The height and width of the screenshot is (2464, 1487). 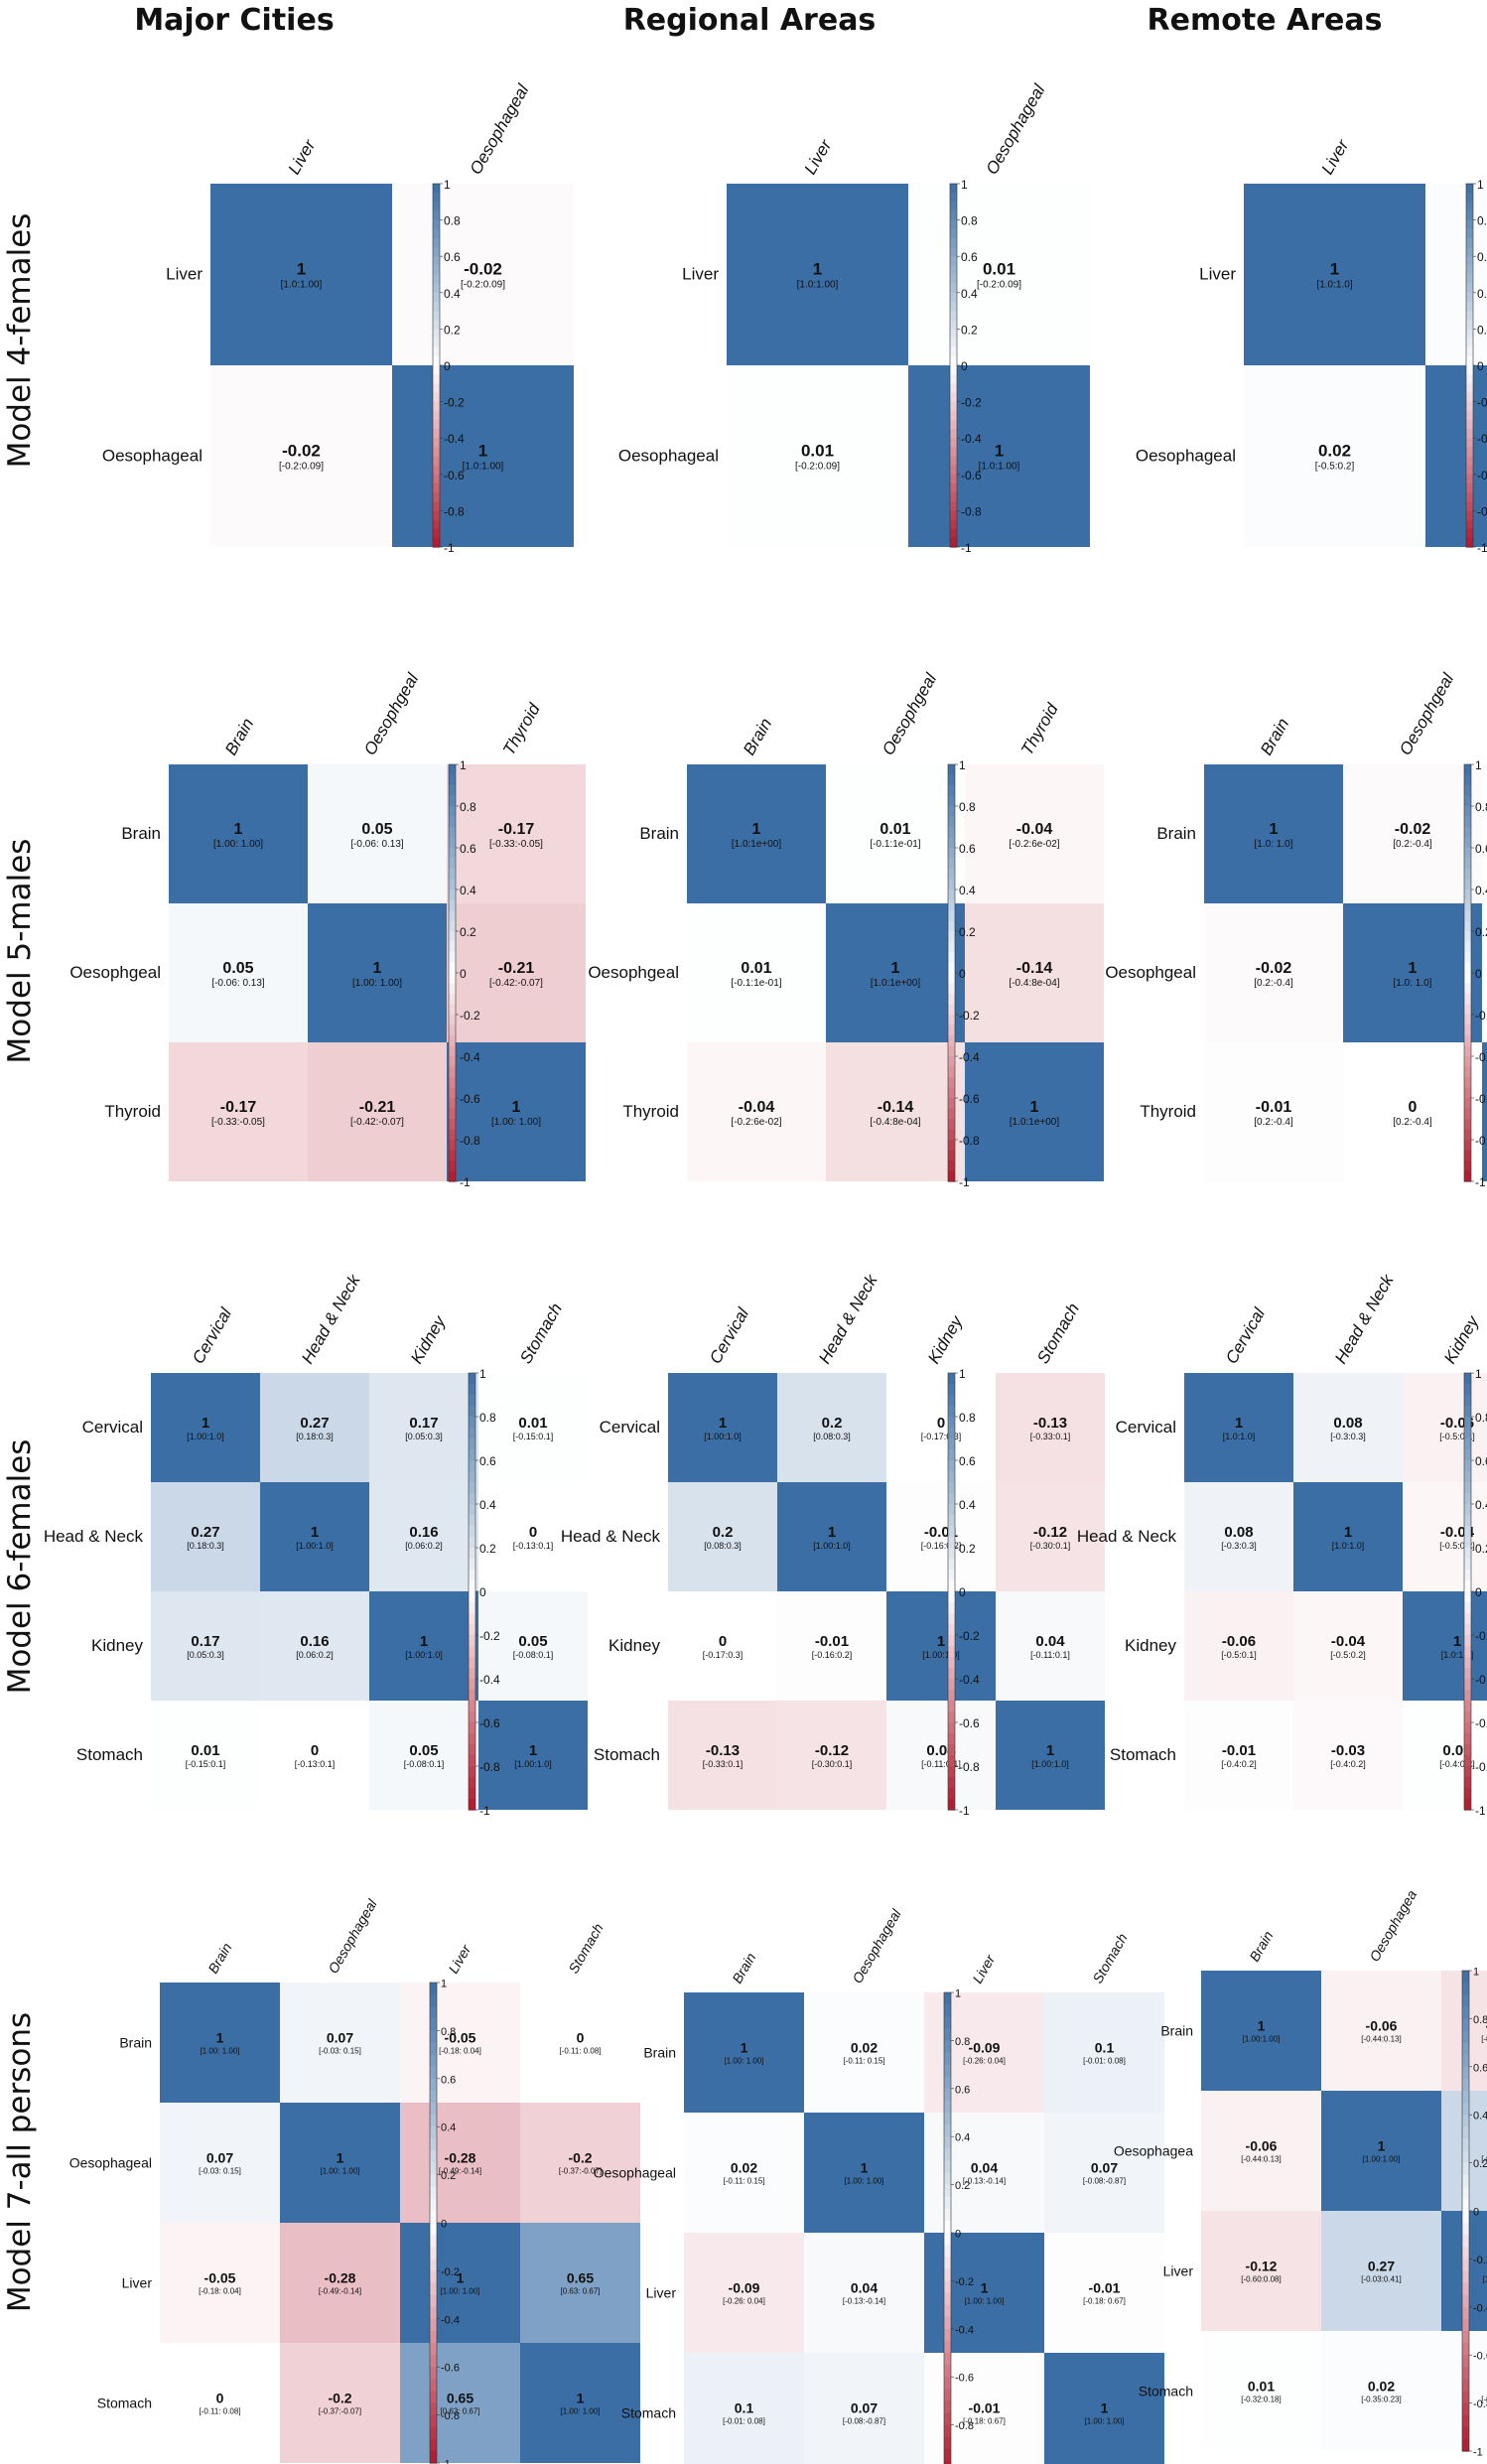 What do you see at coordinates (750, 20) in the screenshot?
I see `header-regional-areas: Regional Areas` at bounding box center [750, 20].